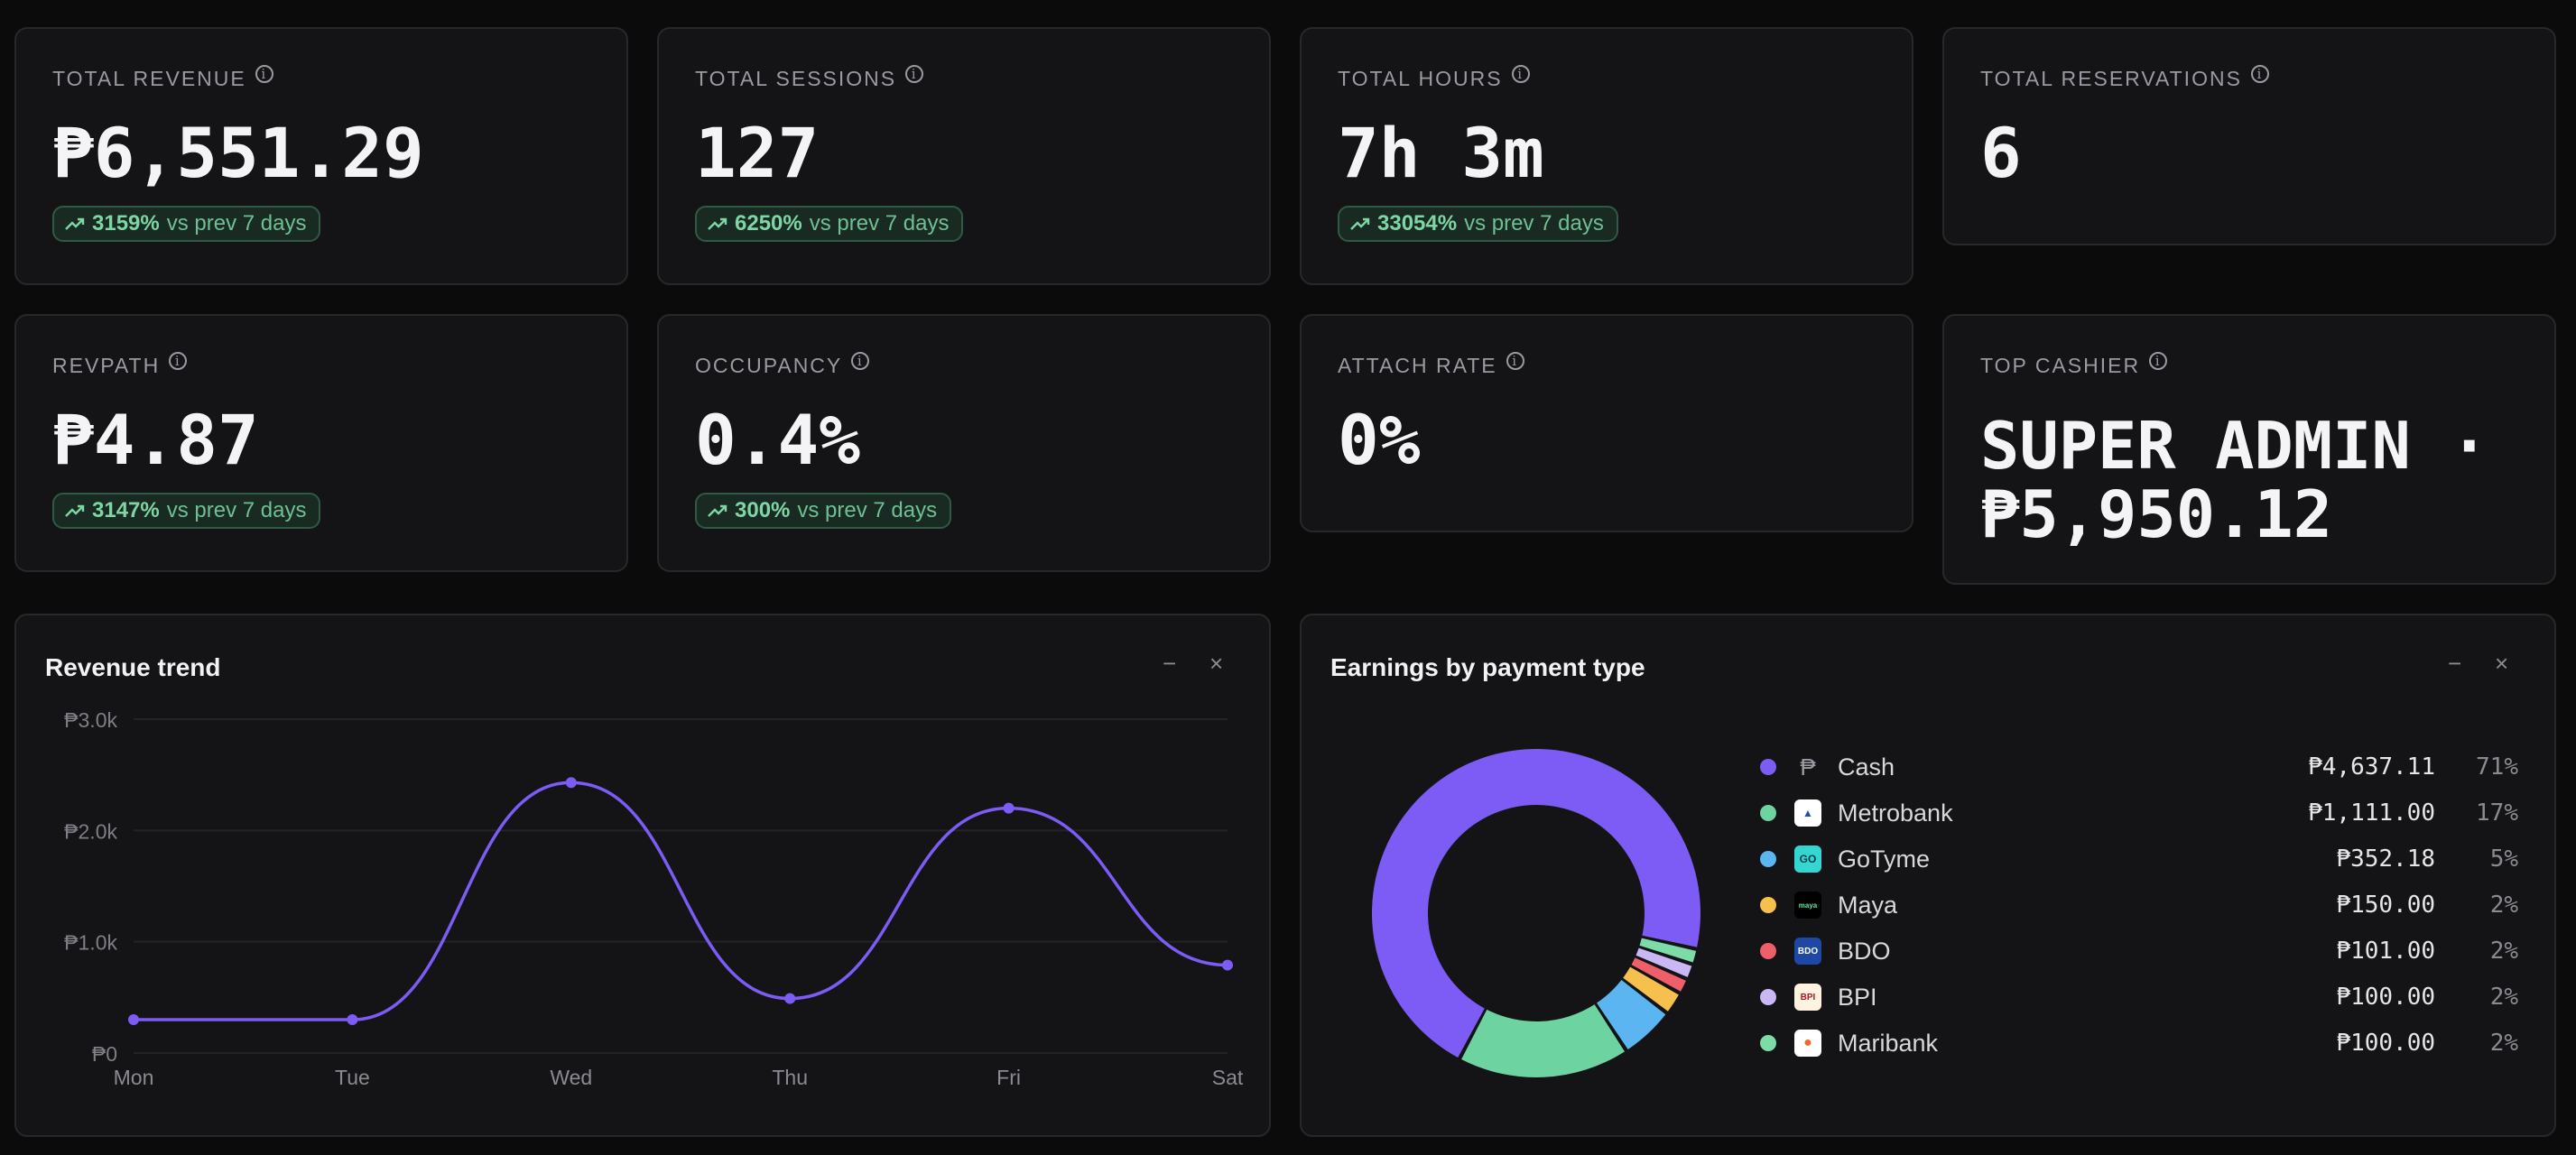 The height and width of the screenshot is (1155, 2576). What do you see at coordinates (352, 1077) in the screenshot?
I see `x-tick-label: Tue` at bounding box center [352, 1077].